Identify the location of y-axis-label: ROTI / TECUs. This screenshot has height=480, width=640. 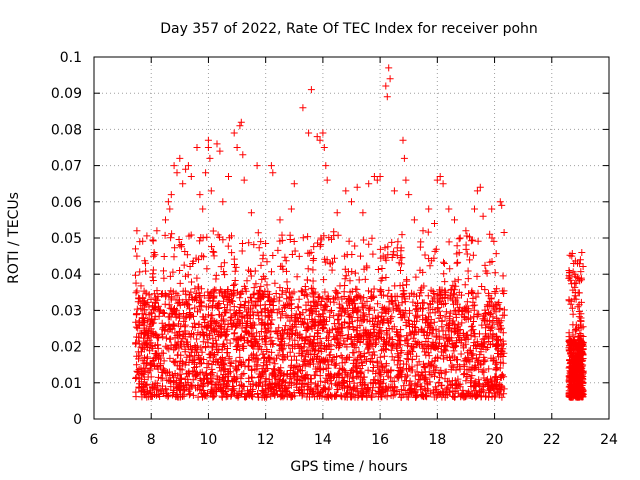
(14, 238).